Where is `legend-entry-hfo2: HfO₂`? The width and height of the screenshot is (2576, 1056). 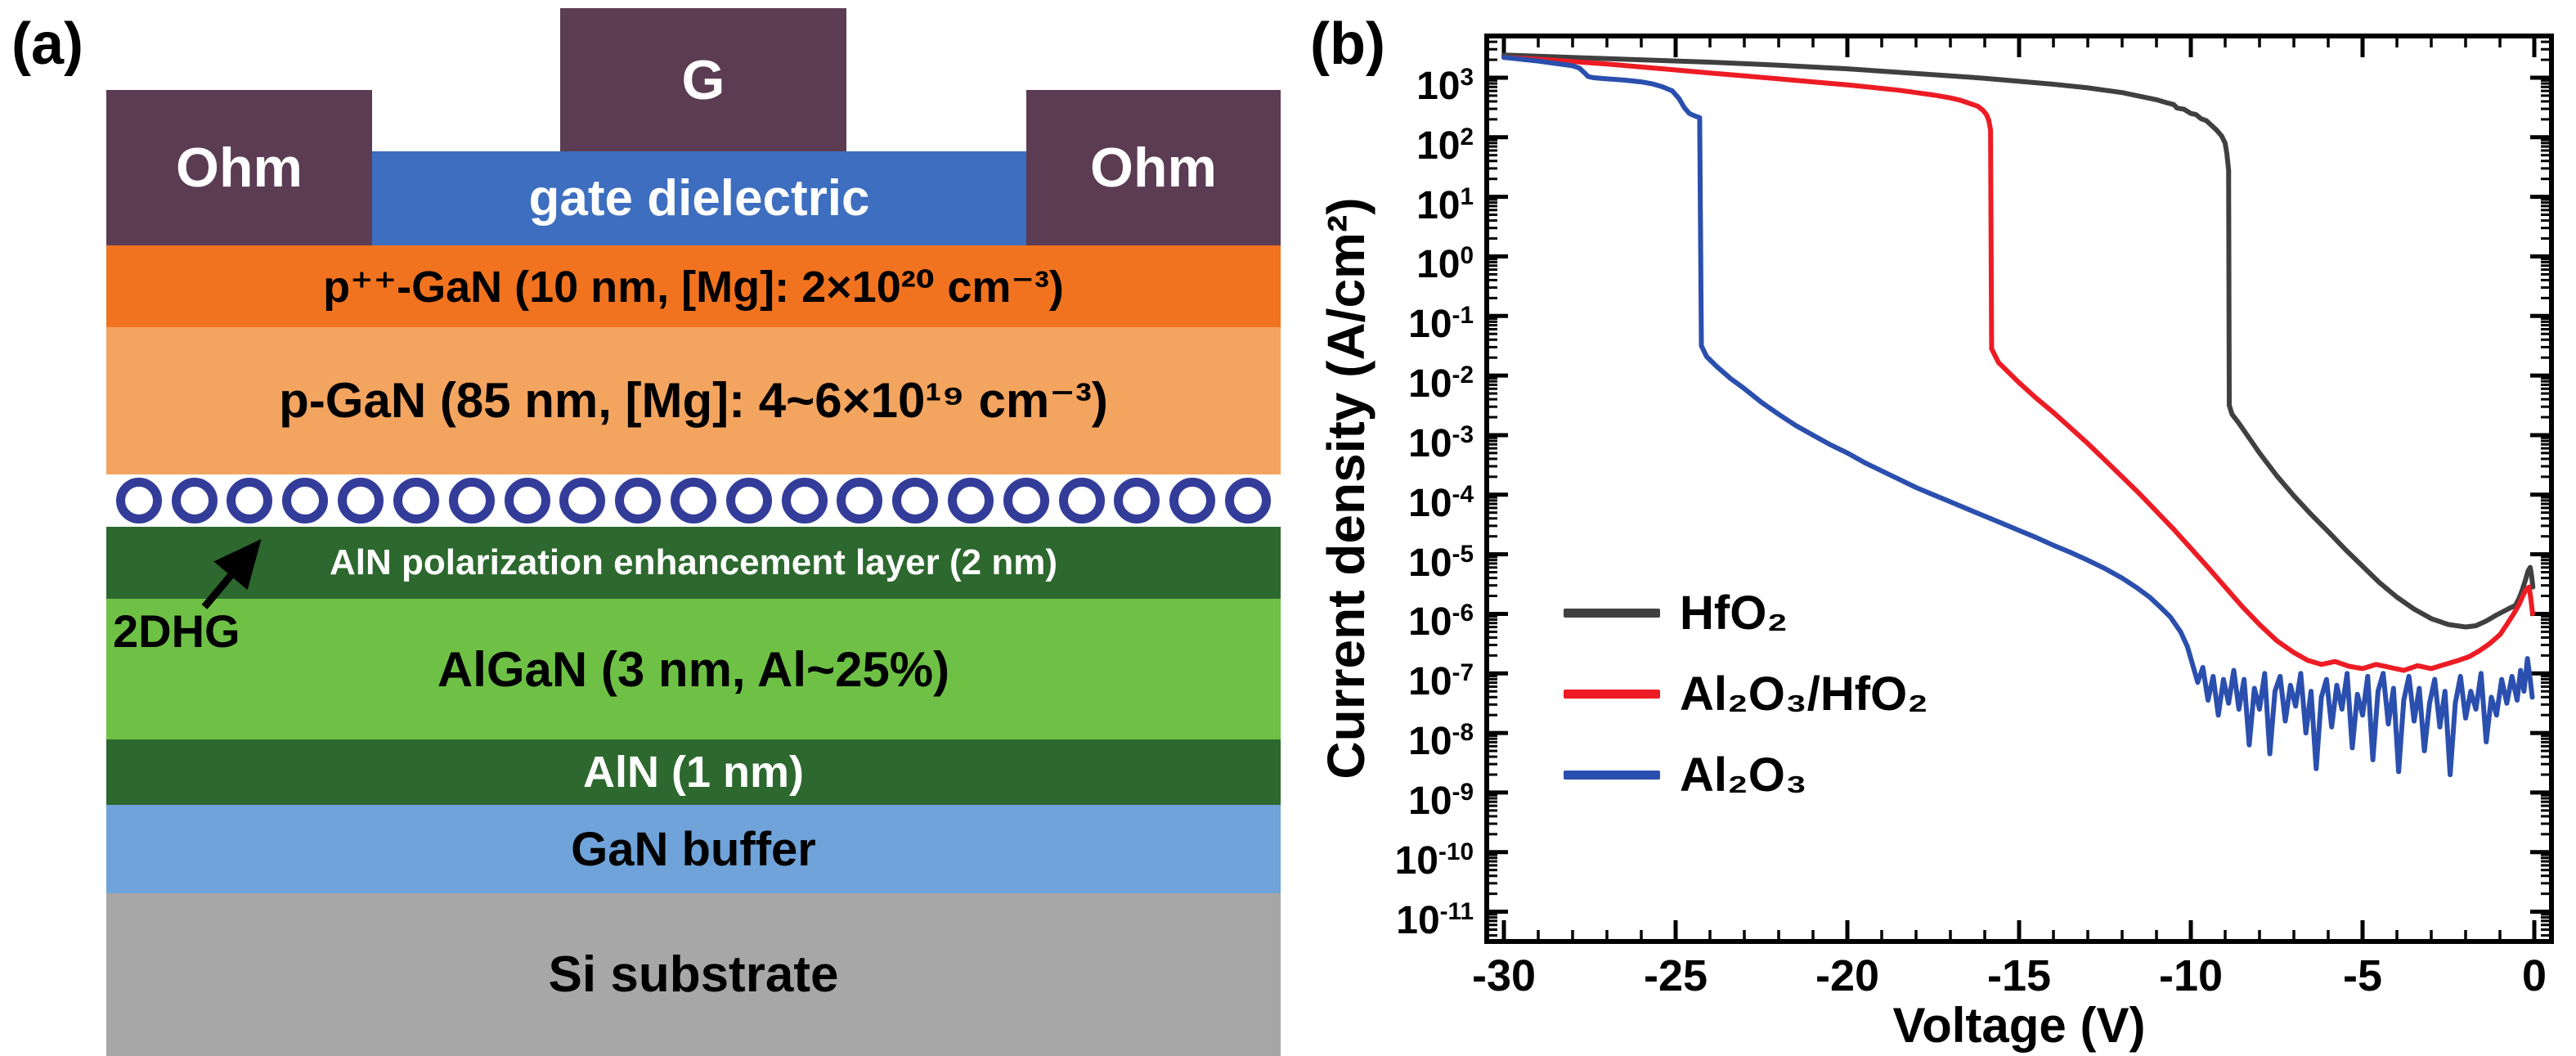
legend-entry-hfo2: HfO₂ is located at coordinates (1746, 614).